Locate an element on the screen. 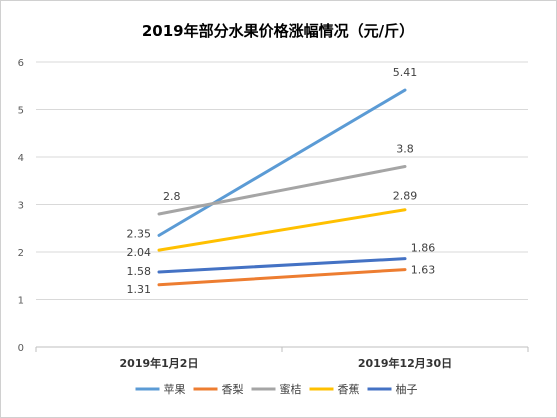  legend-label: 柚子 is located at coordinates (407, 389).